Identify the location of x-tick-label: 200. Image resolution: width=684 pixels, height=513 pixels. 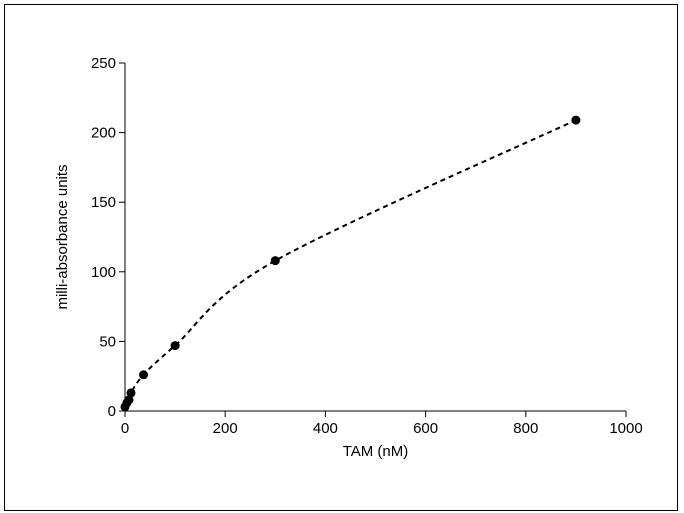
(225, 428).